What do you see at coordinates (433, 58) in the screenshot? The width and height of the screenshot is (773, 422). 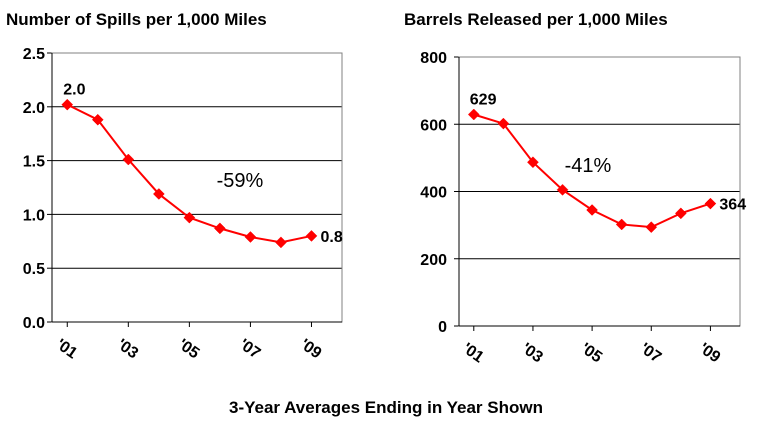 I see `barrels-y-tick-label: 800` at bounding box center [433, 58].